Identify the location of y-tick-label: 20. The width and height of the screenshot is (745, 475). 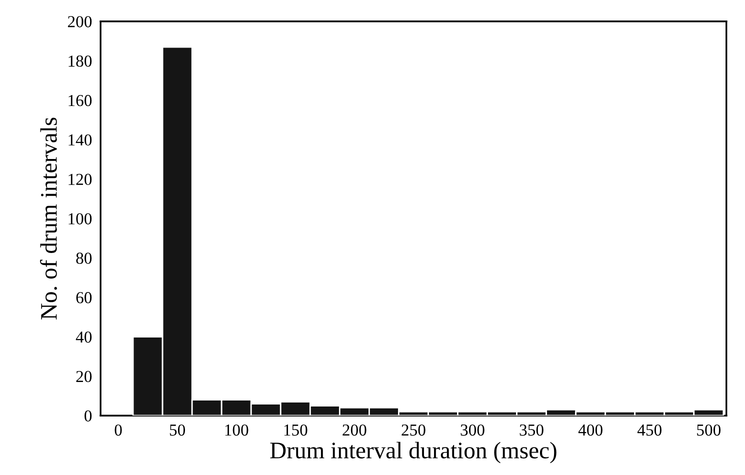
(84, 376).